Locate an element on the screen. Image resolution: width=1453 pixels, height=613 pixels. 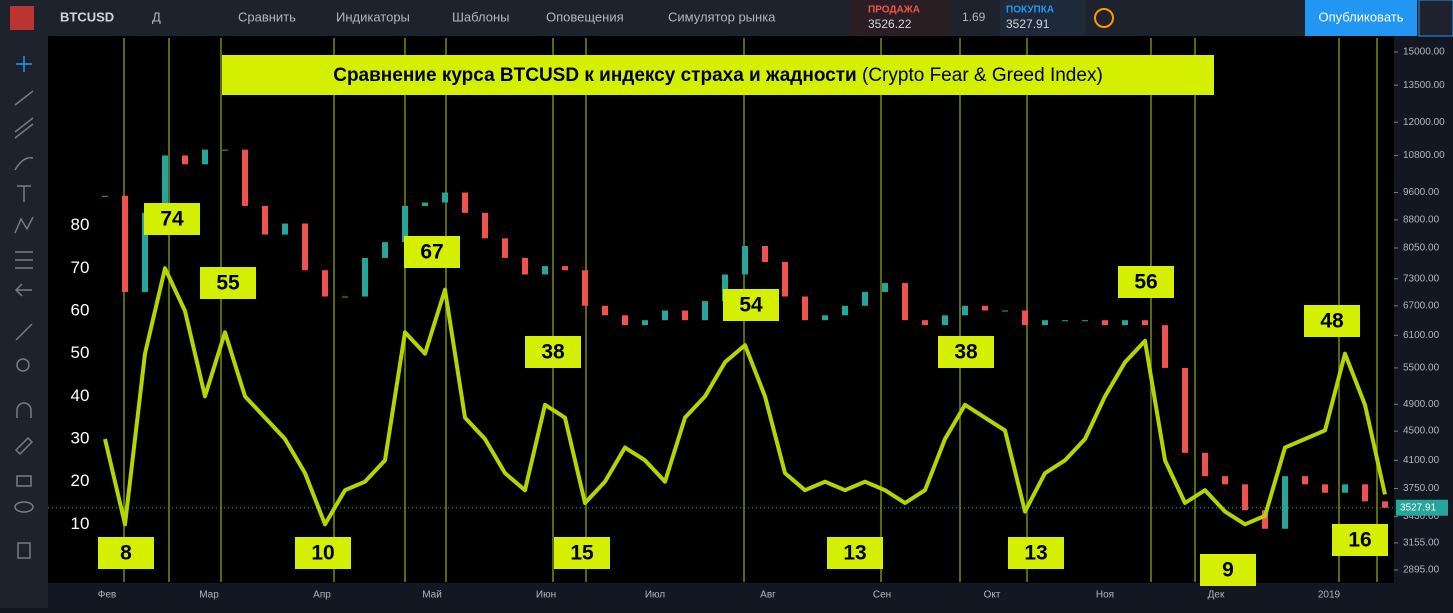
price-tick-label: 3430.00 is located at coordinates (1421, 516).